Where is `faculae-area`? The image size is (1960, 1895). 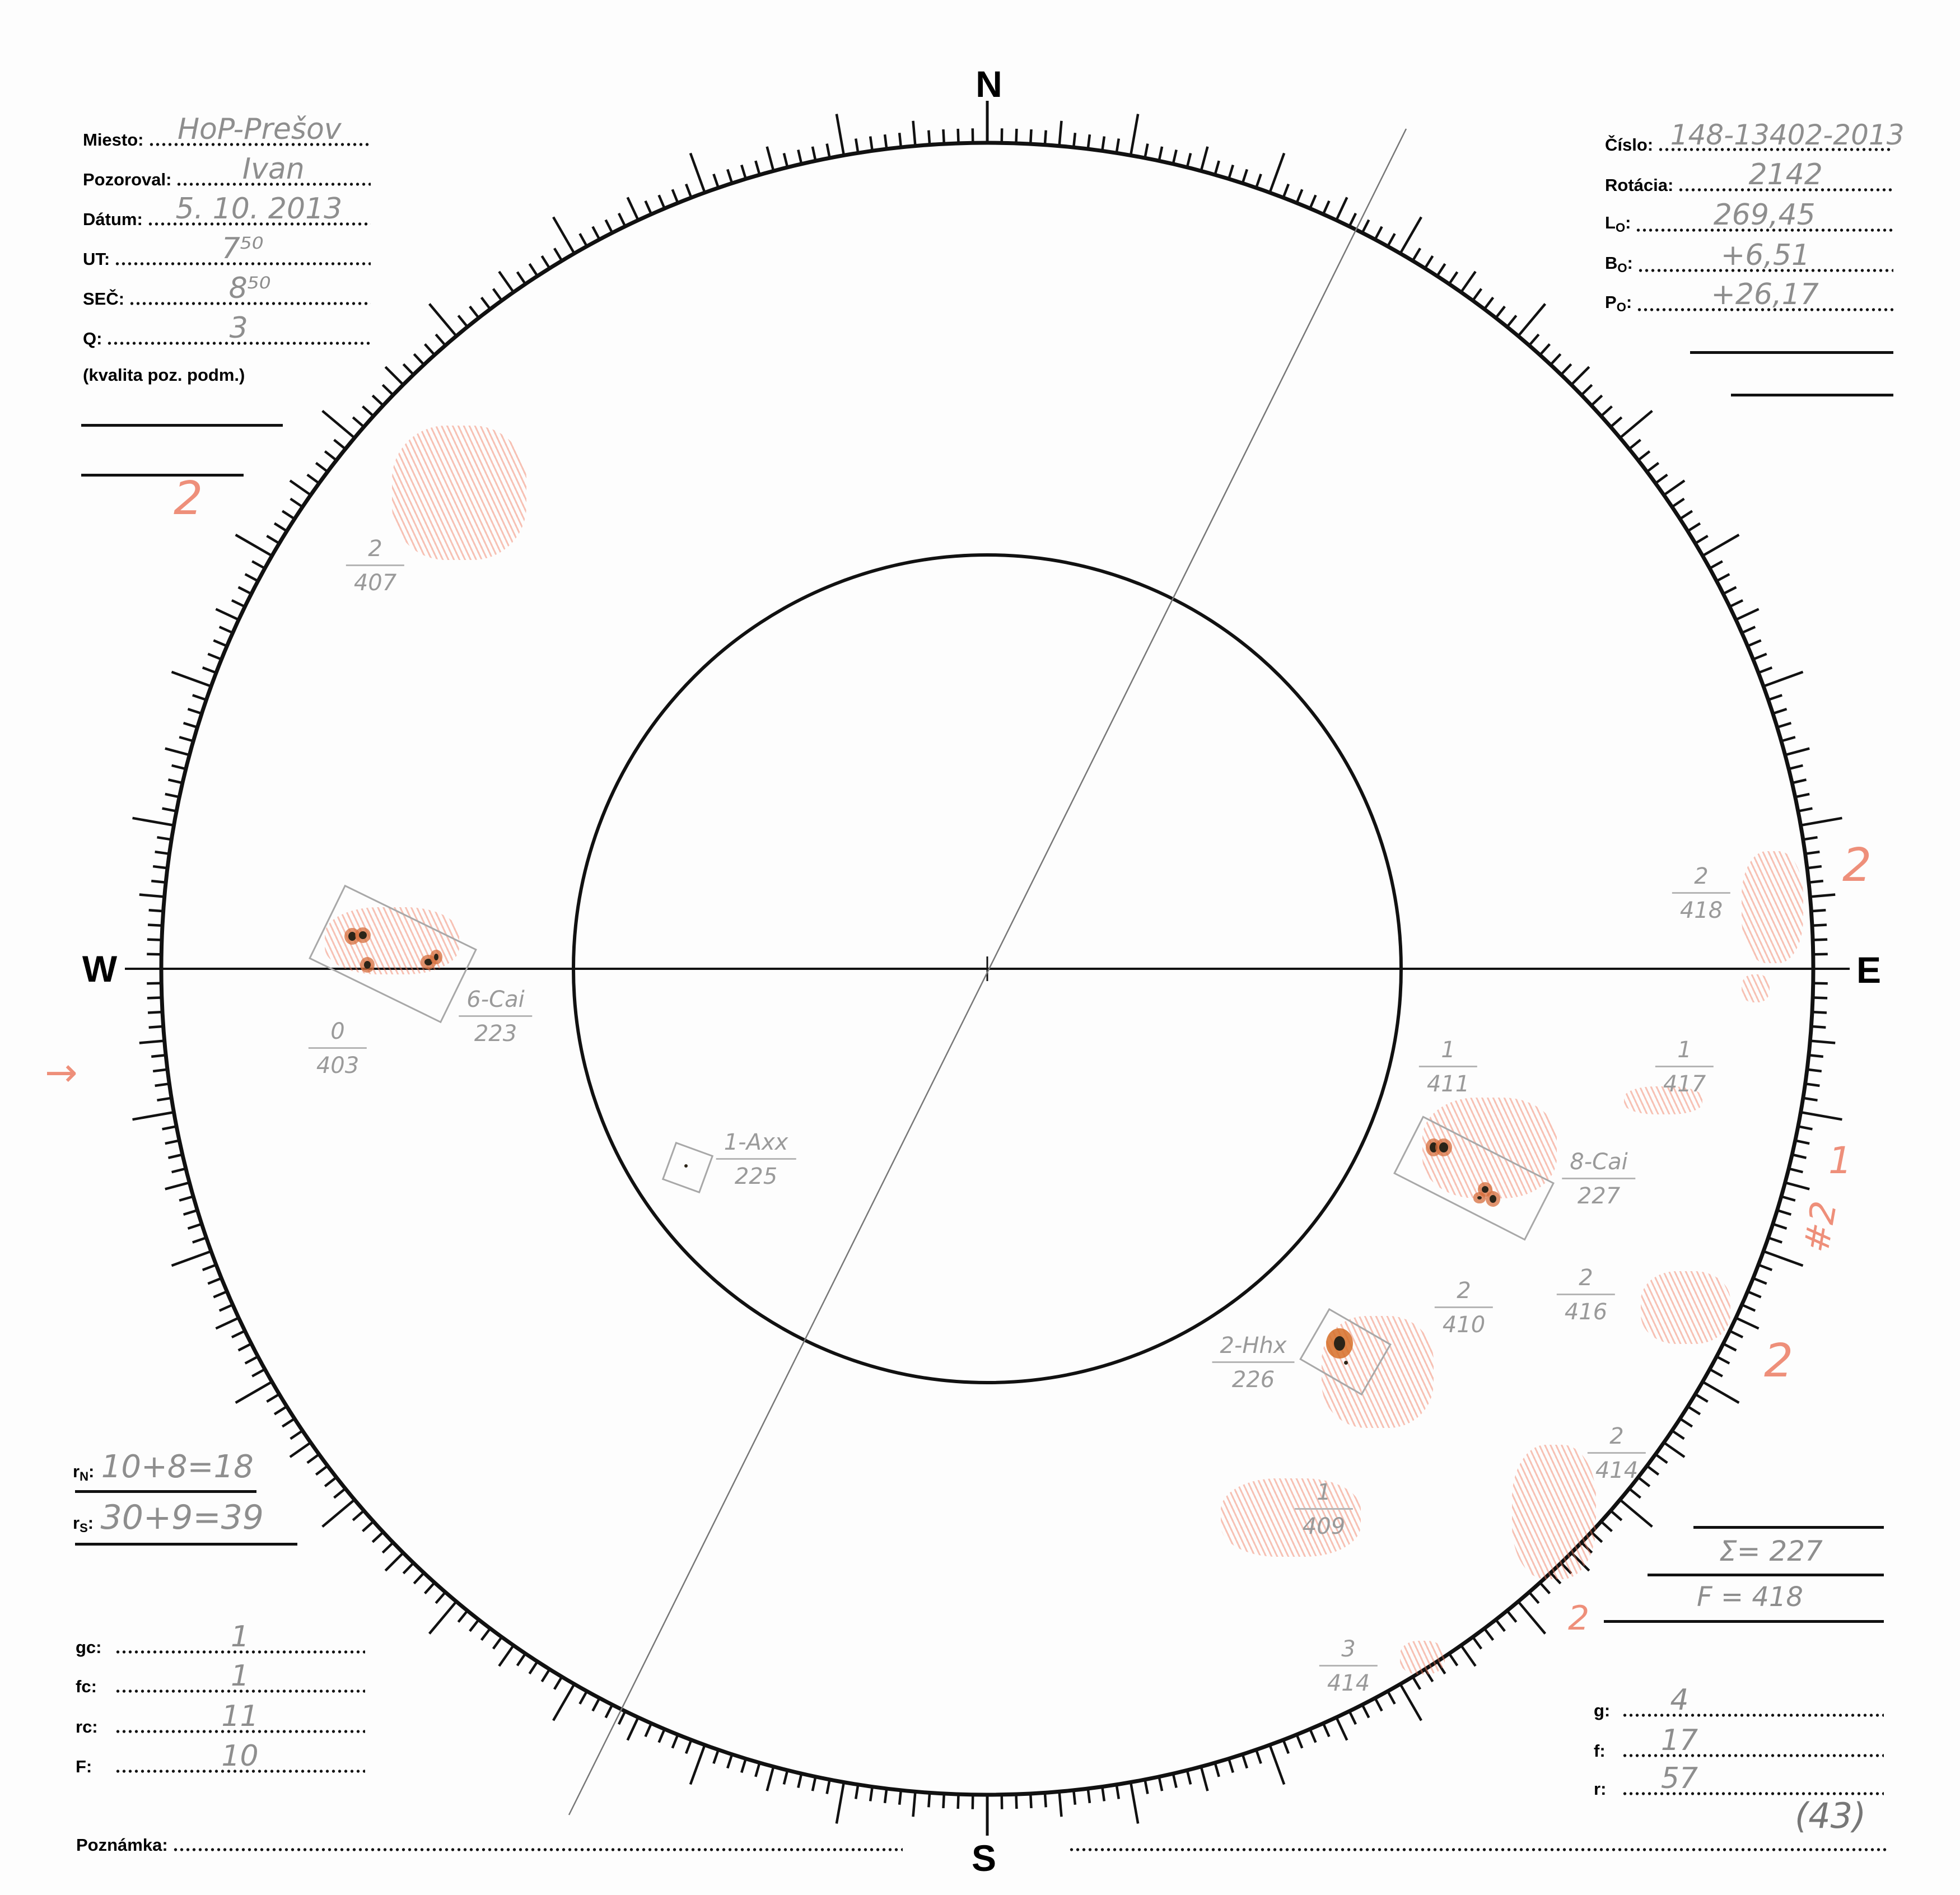
faculae-area is located at coordinates (1554, 1512).